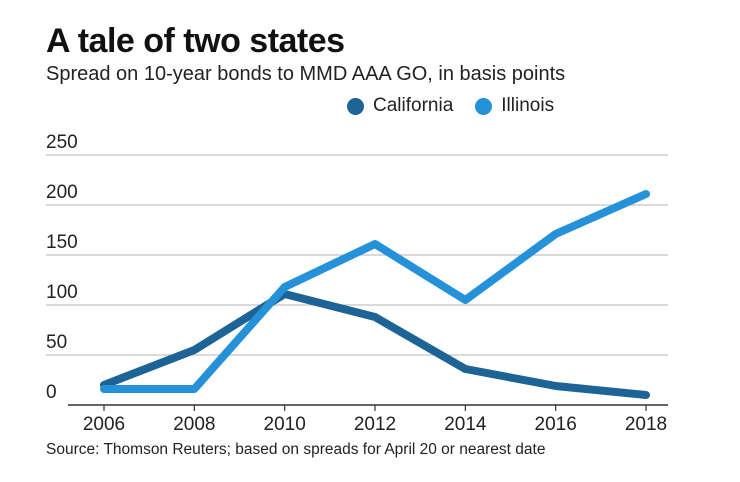  I want to click on y-tick-label-50: 50, so click(56, 342).